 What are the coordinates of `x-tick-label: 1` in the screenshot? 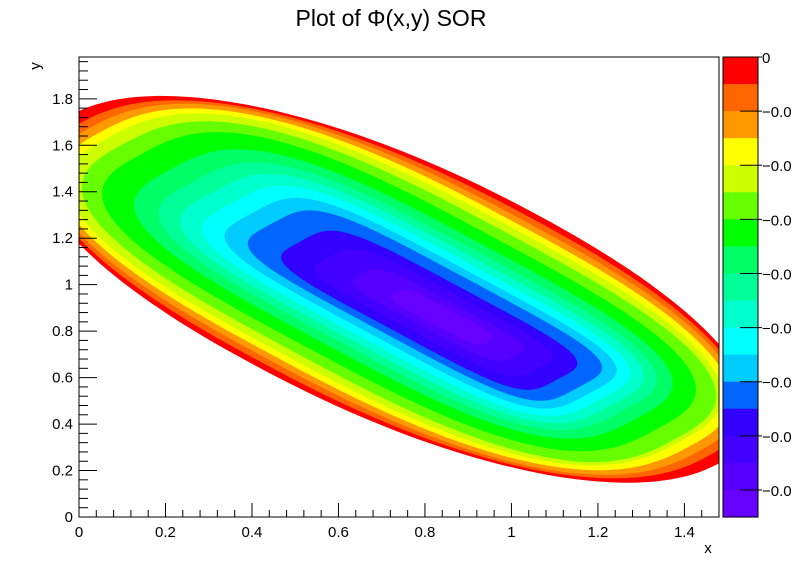 It's located at (511, 532).